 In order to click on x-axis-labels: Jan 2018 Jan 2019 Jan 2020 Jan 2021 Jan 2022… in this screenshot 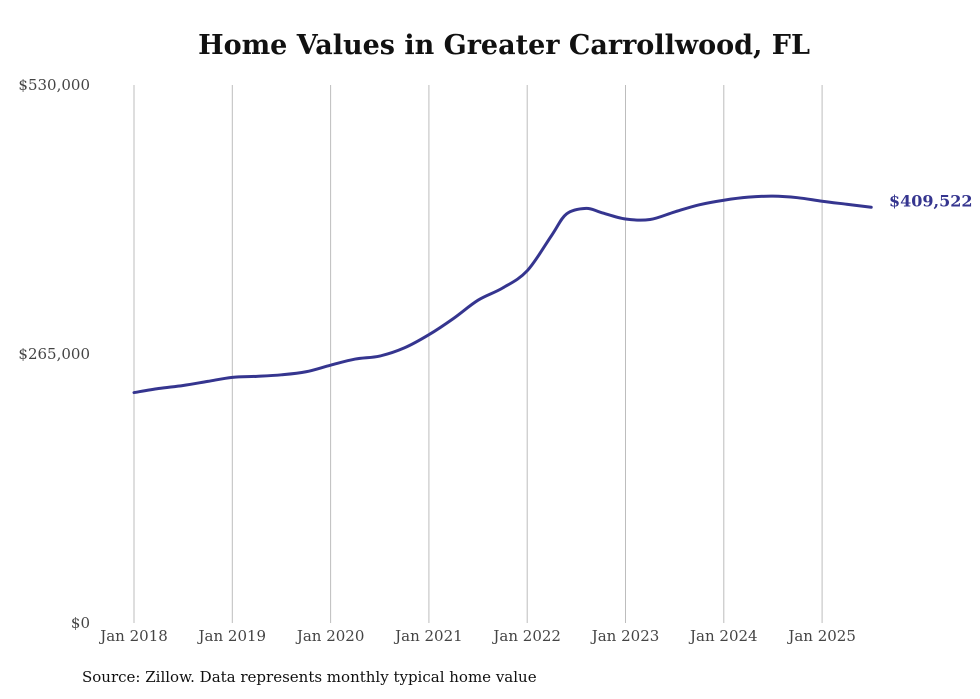, I will do `click(477, 636)`.